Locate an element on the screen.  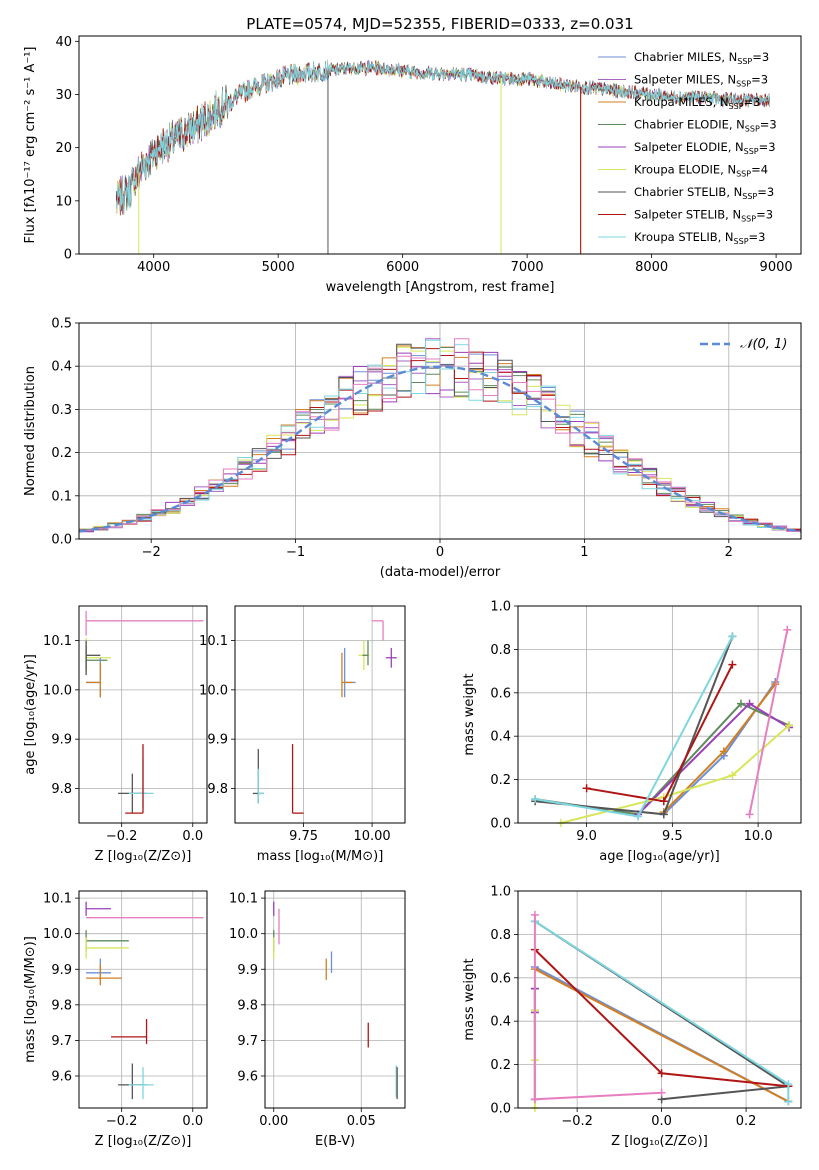
y-tick-label: 0.3 is located at coordinates (61, 410).